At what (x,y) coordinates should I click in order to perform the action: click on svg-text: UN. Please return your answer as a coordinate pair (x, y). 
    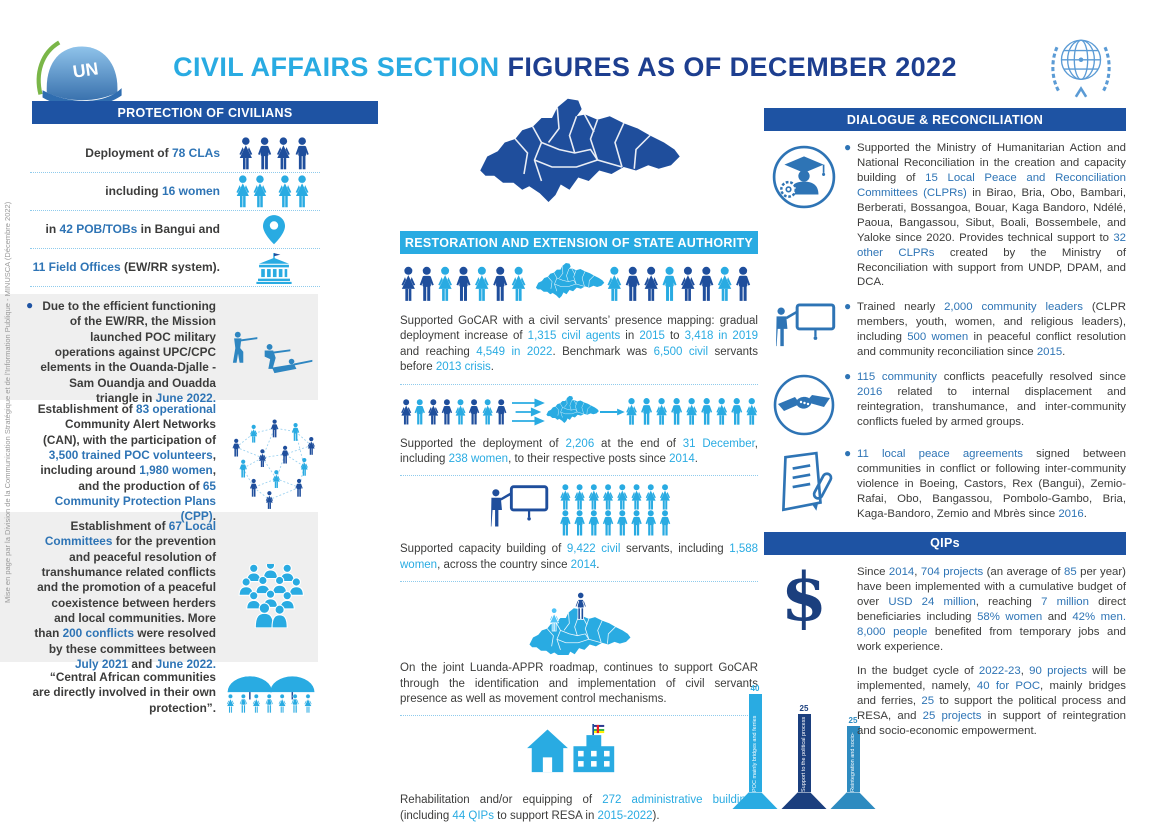
    Looking at the image, I should click on (86, 69).